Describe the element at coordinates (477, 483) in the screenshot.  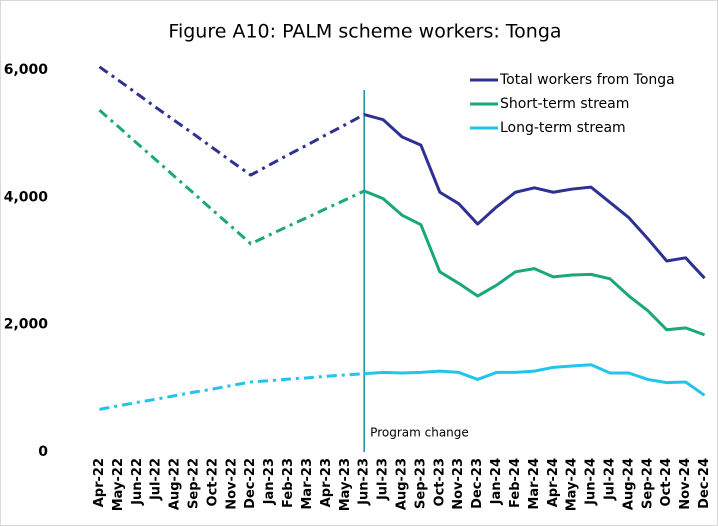
I see `x-tick-label: Dec-23` at that location.